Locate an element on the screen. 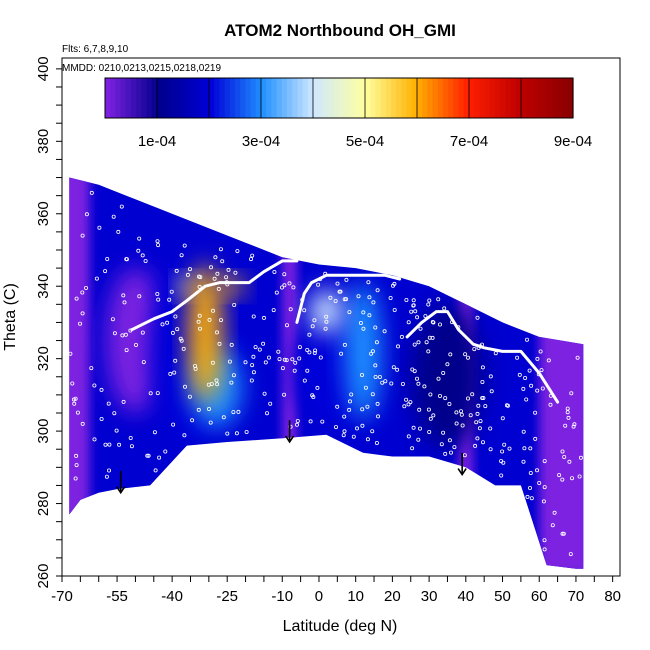 This screenshot has height=650, width=650. y-tick-label: 300 is located at coordinates (43, 431).